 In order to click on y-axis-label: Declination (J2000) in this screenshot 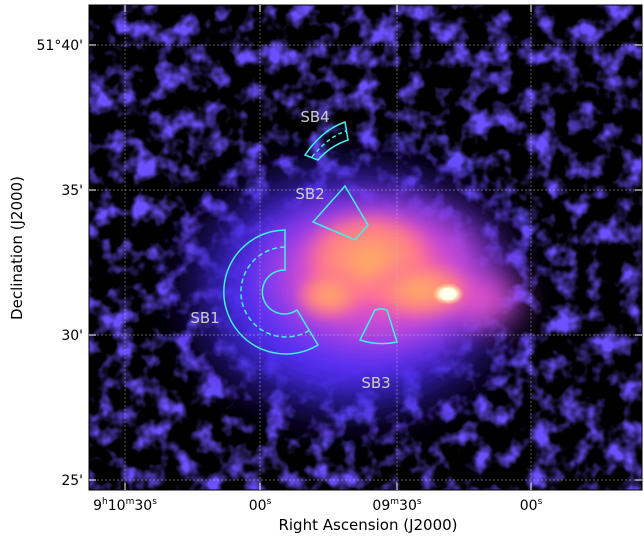, I will do `click(17, 248)`.